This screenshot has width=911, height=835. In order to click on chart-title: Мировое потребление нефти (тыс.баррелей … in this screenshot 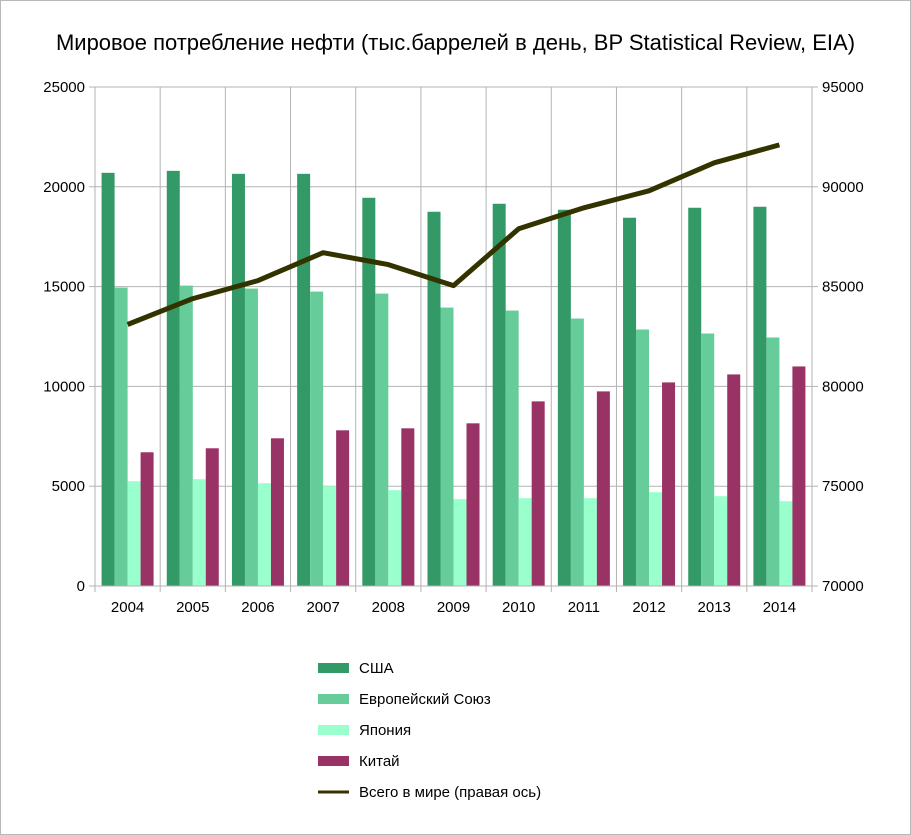, I will do `click(455, 42)`.